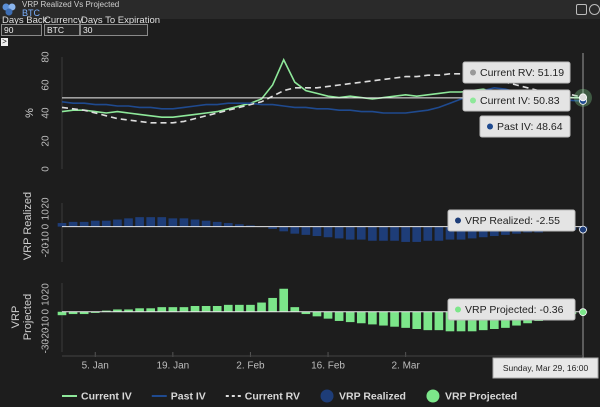 Image resolution: width=600 pixels, height=407 pixels. I want to click on date-label: Sunday, Mar 29, 16:00, so click(546, 368).